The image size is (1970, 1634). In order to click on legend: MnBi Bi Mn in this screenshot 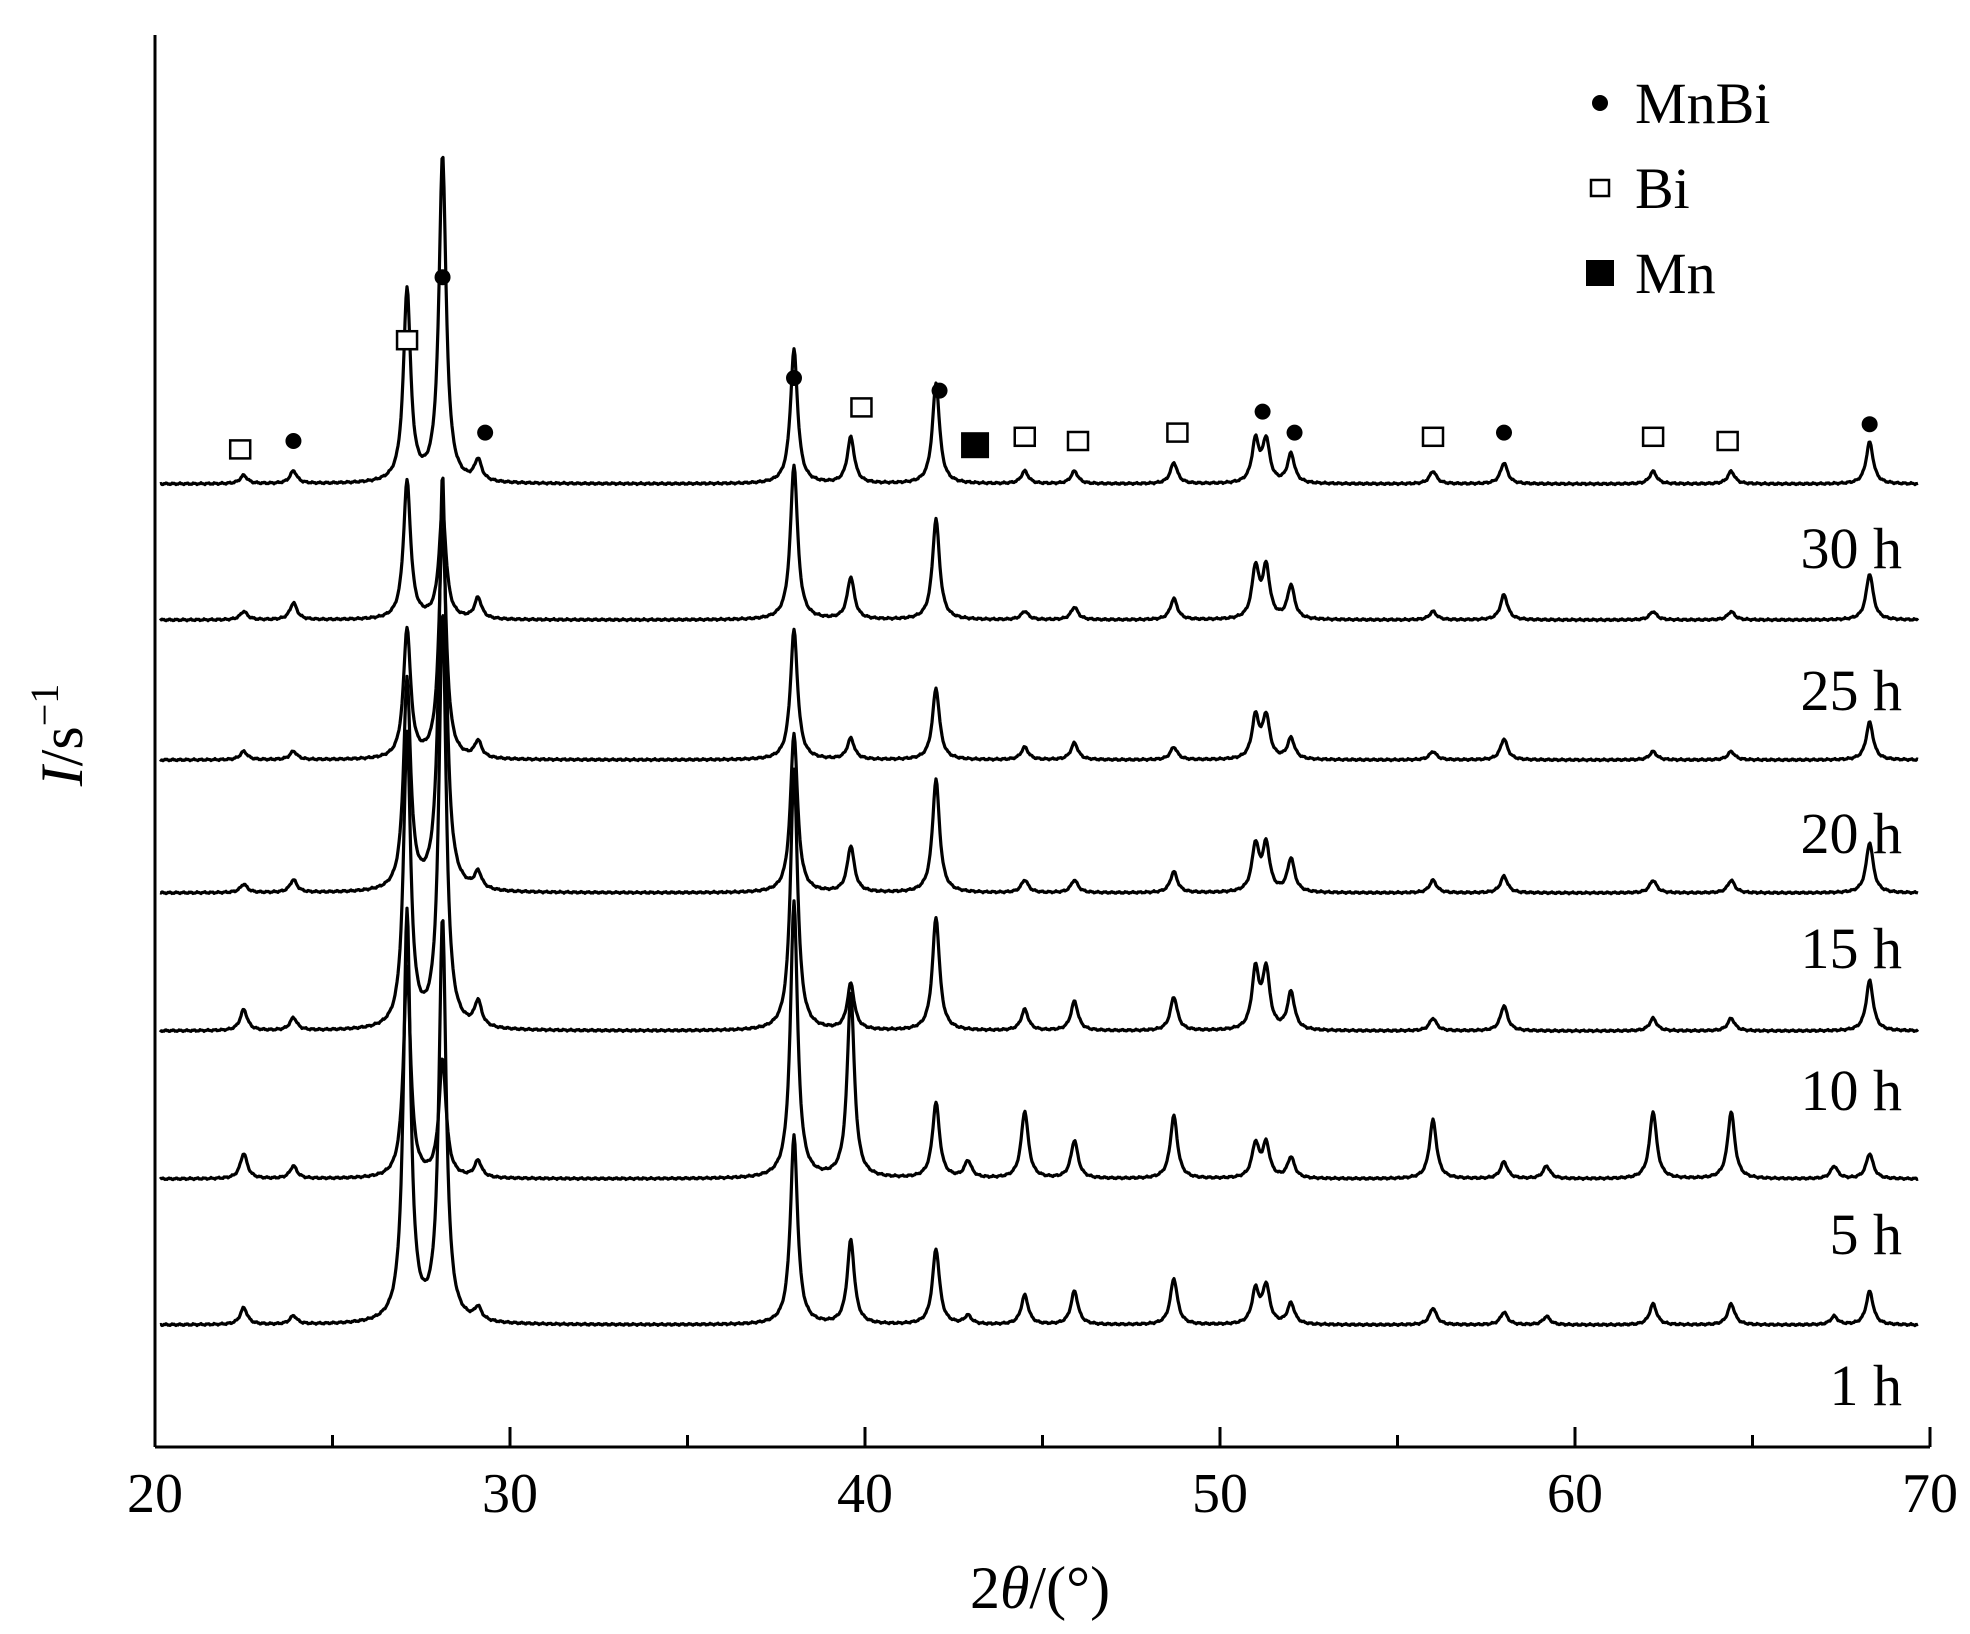, I will do `click(1678, 188)`.